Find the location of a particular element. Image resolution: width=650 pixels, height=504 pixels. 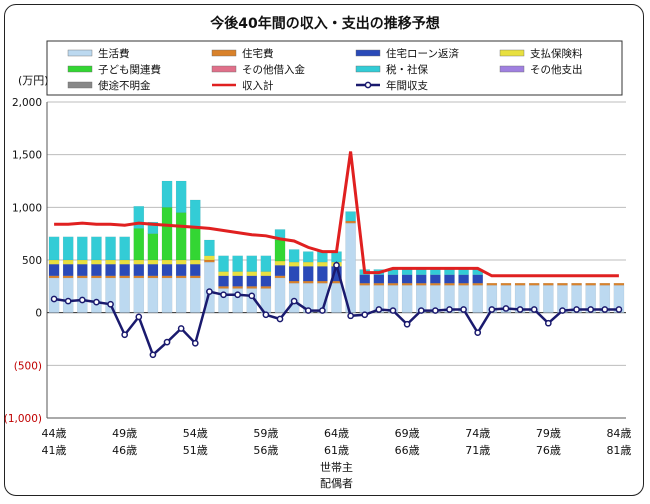

x-tick-label-head: 74歳 is located at coordinates (477, 433).